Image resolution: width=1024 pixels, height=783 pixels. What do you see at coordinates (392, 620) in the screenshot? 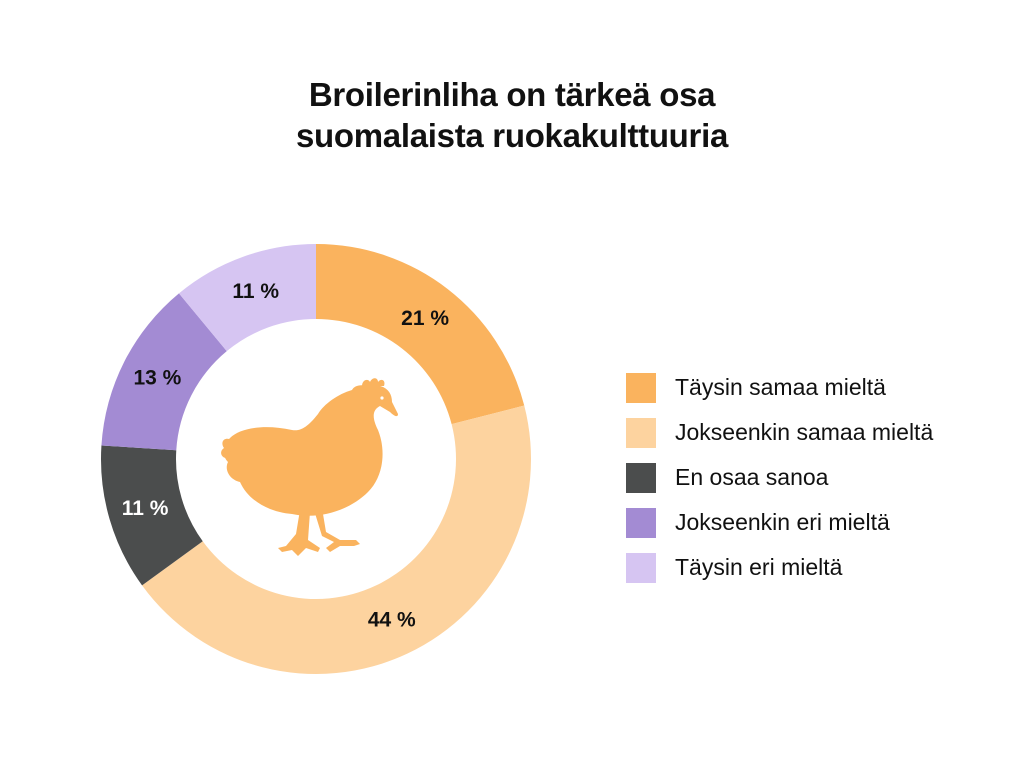
I see `slice-value-label-2: 44 %` at bounding box center [392, 620].